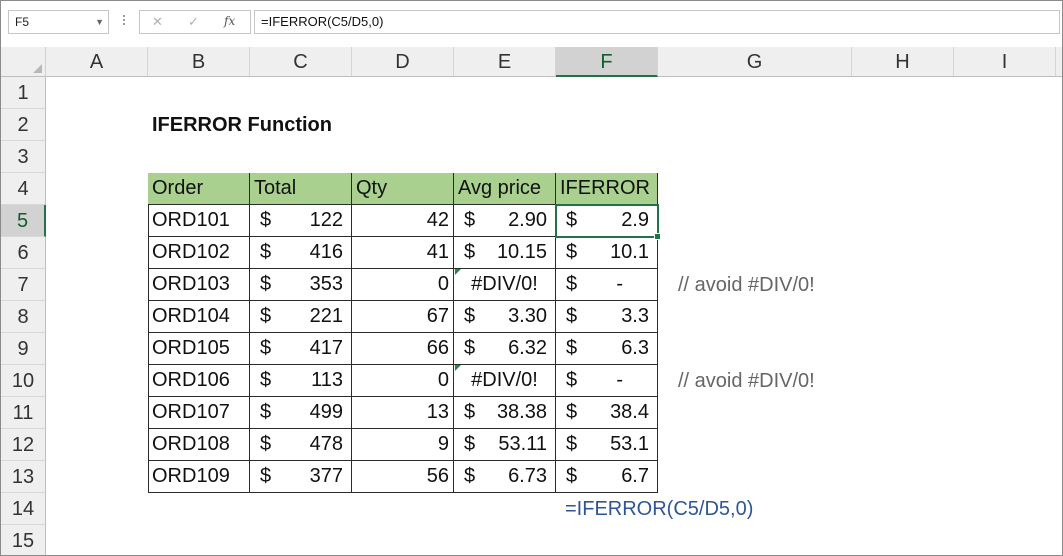  What do you see at coordinates (275, 188) in the screenshot?
I see `header-label: Total` at bounding box center [275, 188].